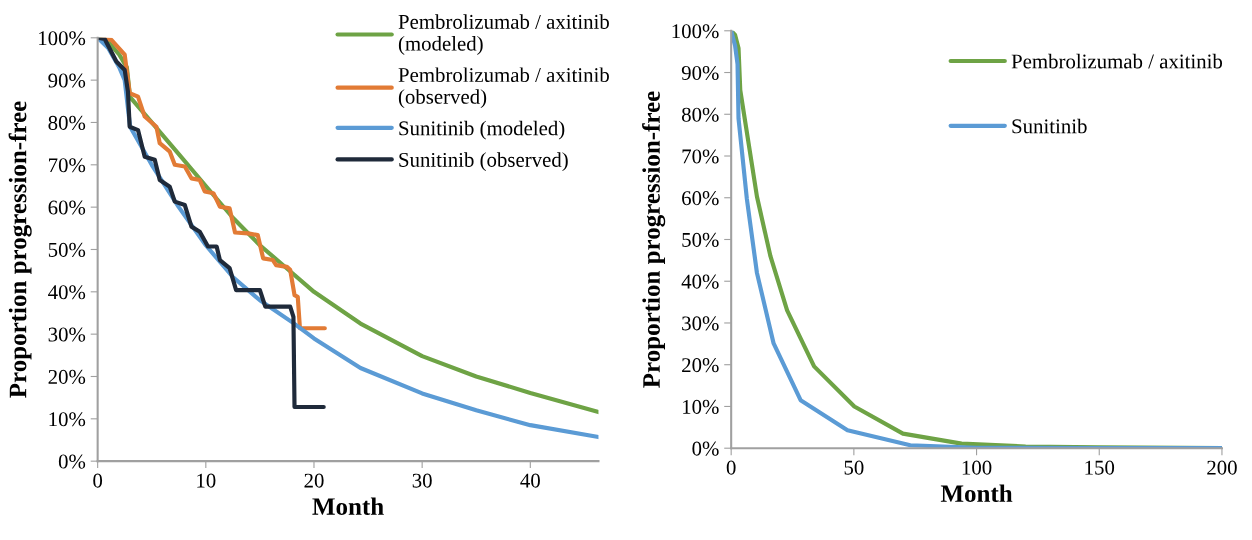  Describe the element at coordinates (422, 480) in the screenshot. I see `x-tick-label: 30` at that location.